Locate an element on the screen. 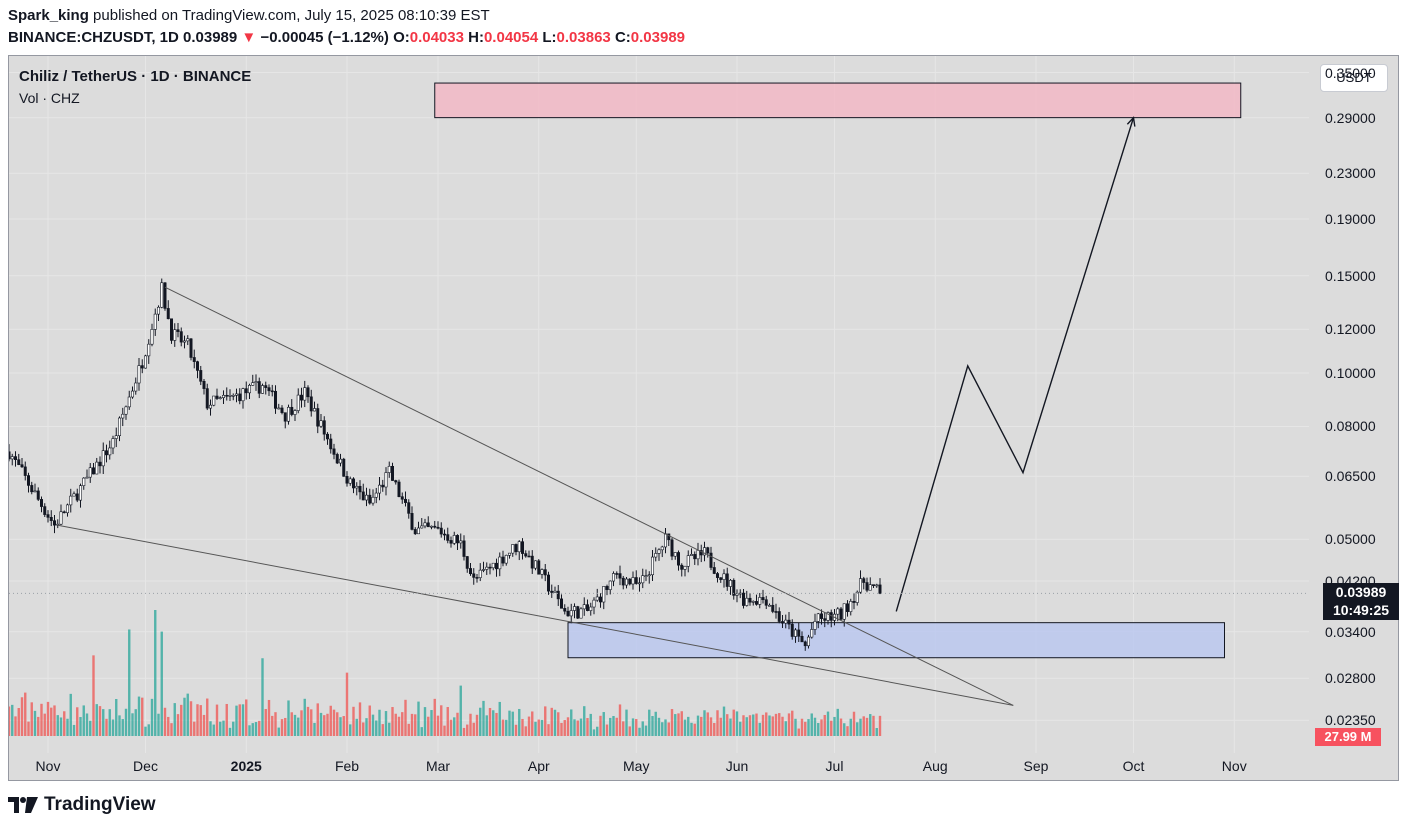 The width and height of the screenshot is (1408, 828). last-price-label: 0.03989 10:49:25 is located at coordinates (1361, 602).